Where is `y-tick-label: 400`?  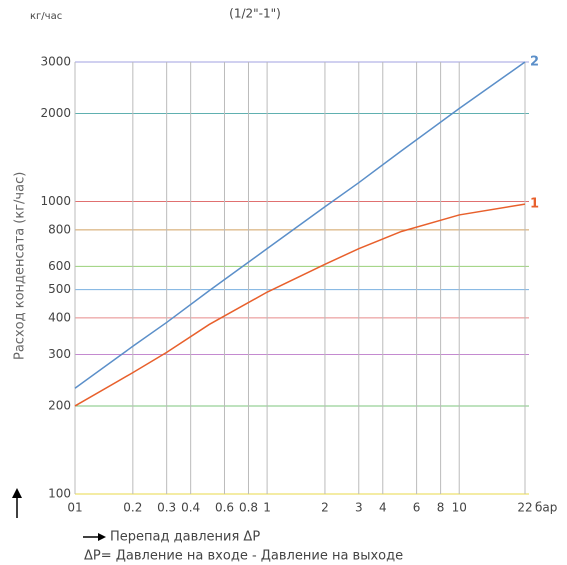
y-tick-label: 400 is located at coordinates (59, 317).